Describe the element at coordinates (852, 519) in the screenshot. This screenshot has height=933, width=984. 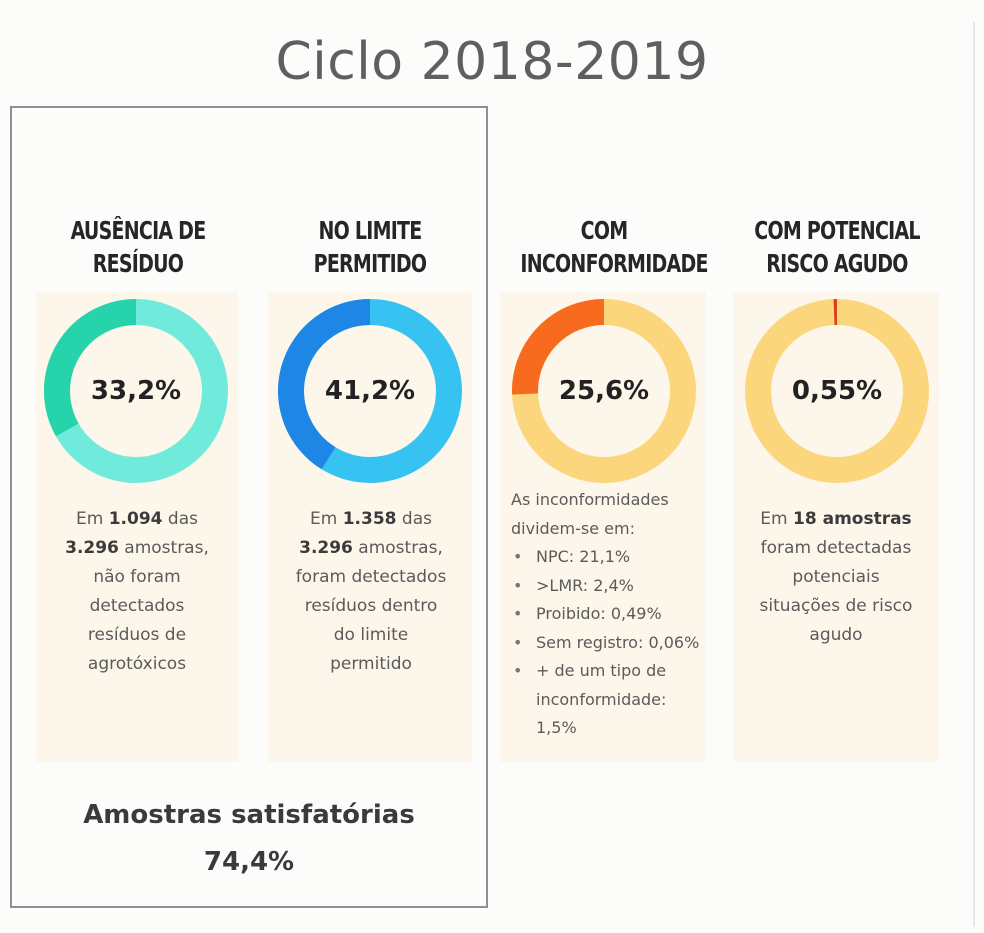
I see `desc-highlight: 18 amostras` at that location.